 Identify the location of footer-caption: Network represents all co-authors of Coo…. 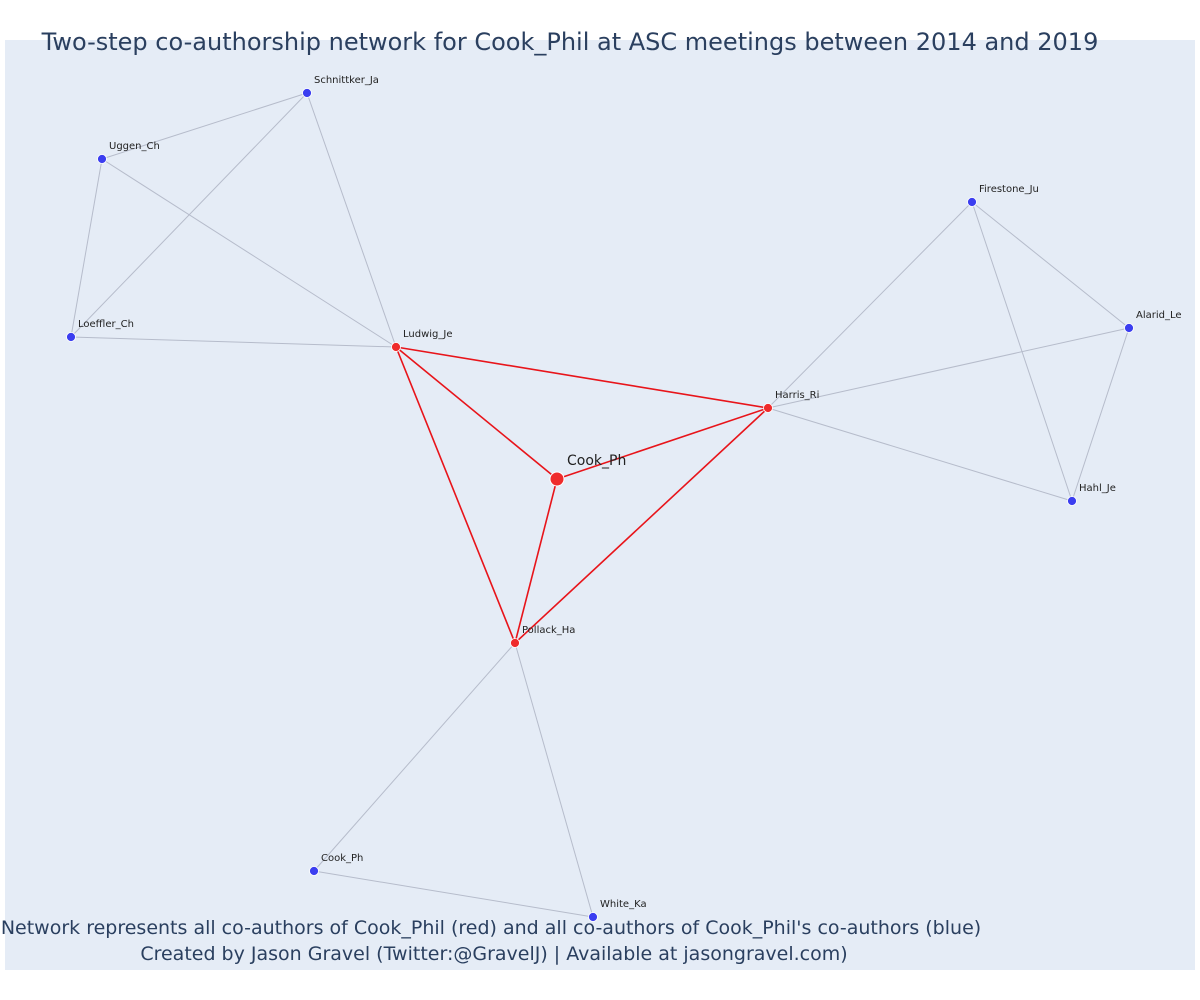
(491, 928).